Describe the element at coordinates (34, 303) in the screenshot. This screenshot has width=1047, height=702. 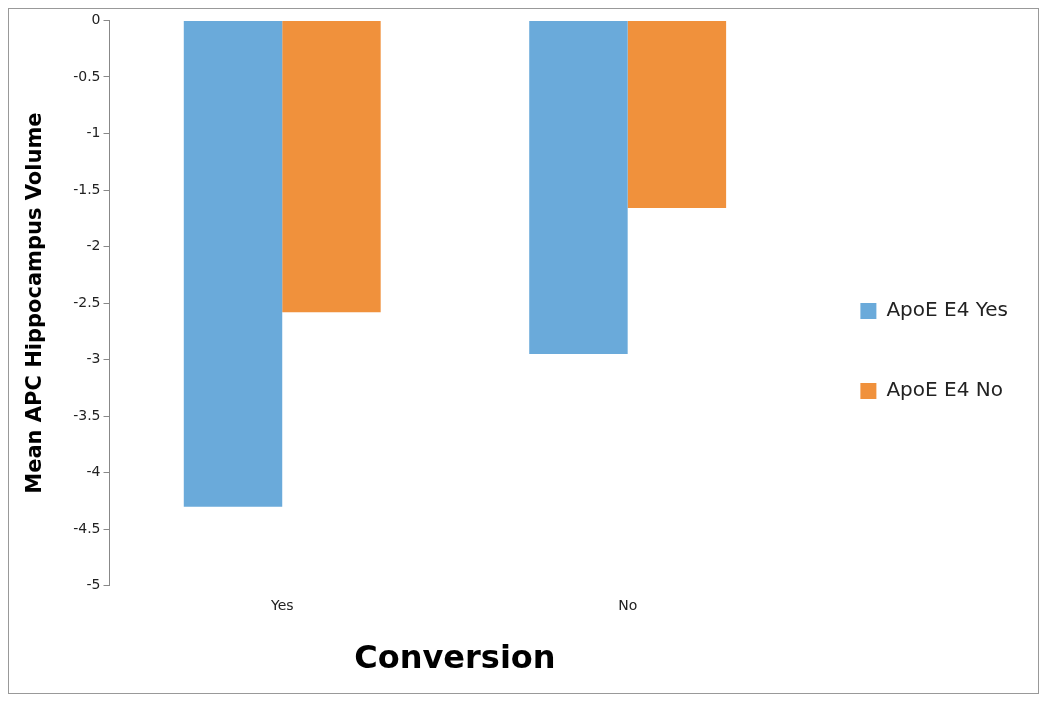
I see `y-axis-title: Mean APC Hippocampus Volume` at that location.